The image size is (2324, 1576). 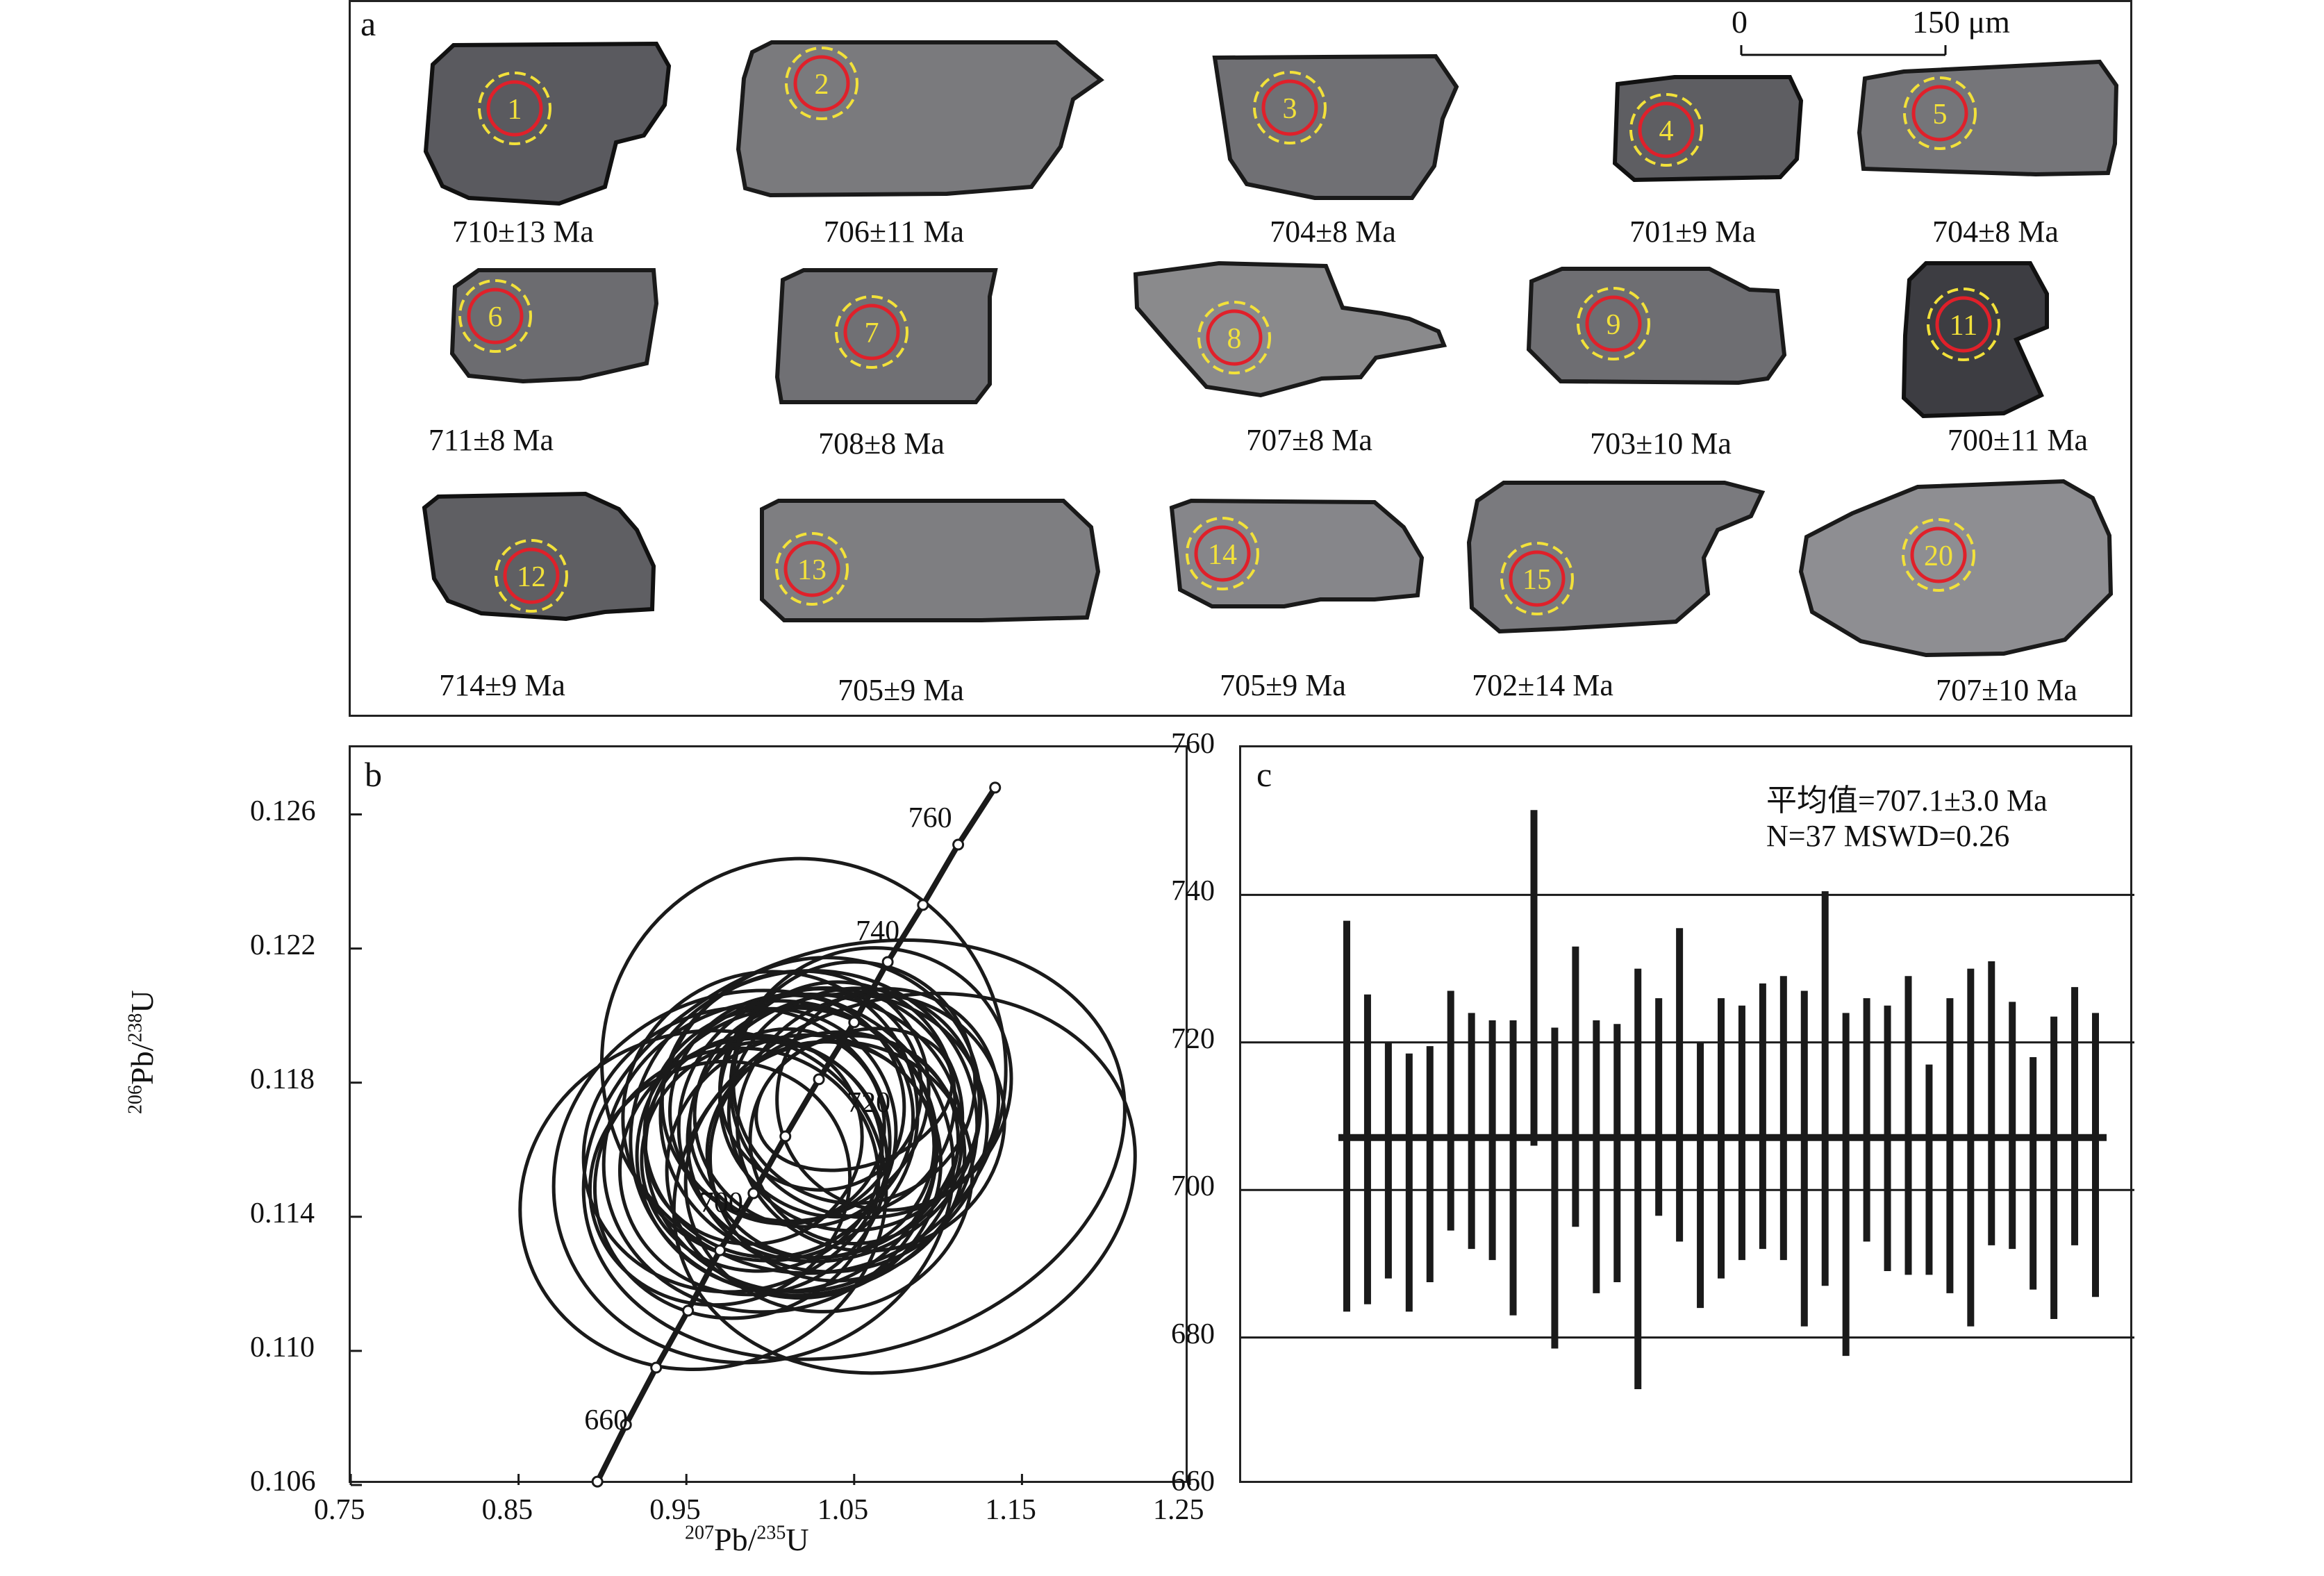 I want to click on analysis-spot-4: 4, so click(x=1666, y=130).